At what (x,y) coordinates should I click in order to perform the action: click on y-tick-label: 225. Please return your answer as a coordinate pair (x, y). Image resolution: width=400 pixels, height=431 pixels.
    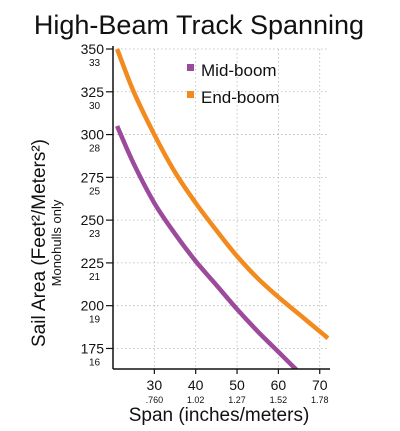
    Looking at the image, I should click on (93, 263).